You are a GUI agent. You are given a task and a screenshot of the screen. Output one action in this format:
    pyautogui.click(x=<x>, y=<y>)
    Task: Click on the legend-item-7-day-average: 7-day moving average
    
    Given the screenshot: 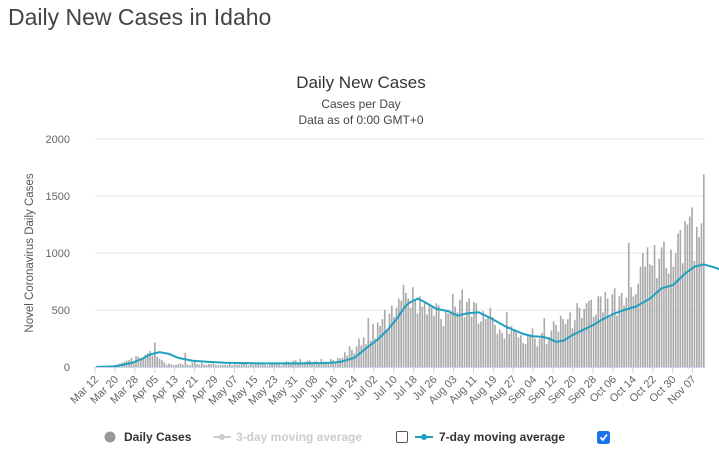 What is the action you would take?
    pyautogui.click(x=490, y=437)
    